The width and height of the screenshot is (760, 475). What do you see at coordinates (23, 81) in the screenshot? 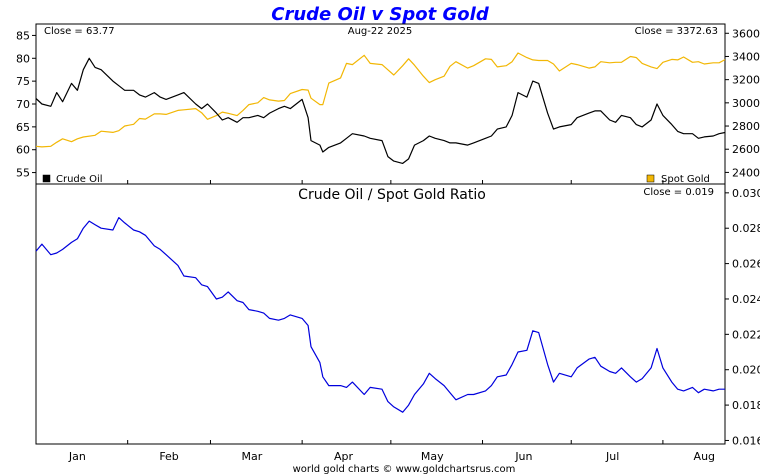
I see `oil-tick-label: 75` at bounding box center [23, 81].